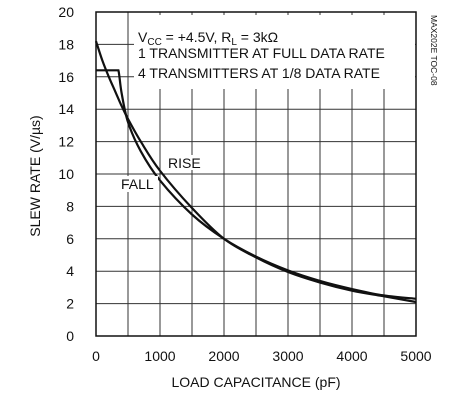 The image size is (453, 397). I want to click on x-tick-label: 1000, so click(159, 356).